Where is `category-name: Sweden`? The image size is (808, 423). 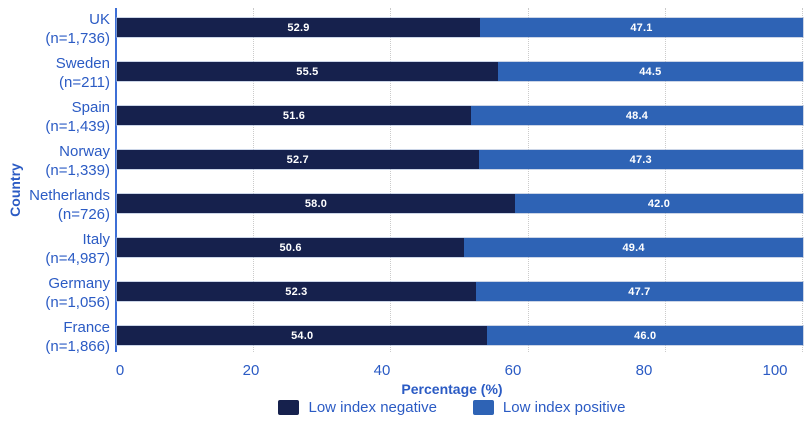 category-name: Sweden is located at coordinates (82, 63).